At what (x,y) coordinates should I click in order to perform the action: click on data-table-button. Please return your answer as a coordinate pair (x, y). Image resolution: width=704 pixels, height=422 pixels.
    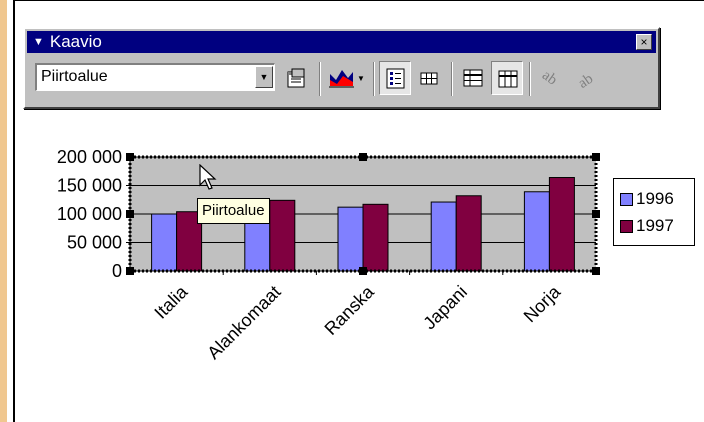
    Looking at the image, I should click on (429, 78).